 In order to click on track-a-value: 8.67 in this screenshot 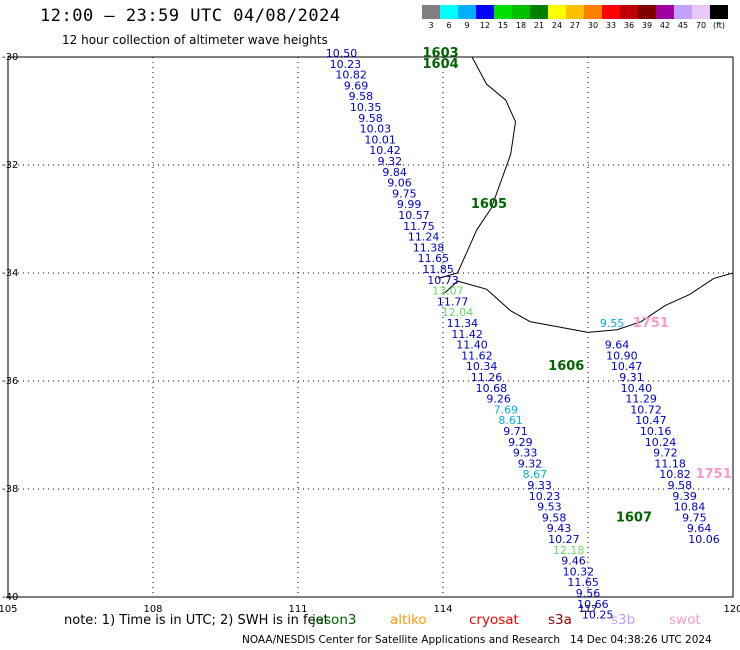, I will do `click(535, 474)`.